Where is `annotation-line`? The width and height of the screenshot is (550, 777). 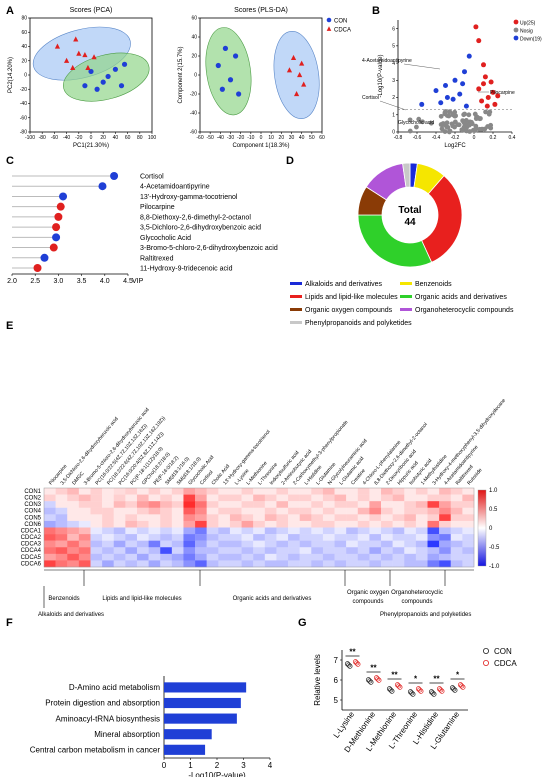 annotation-line is located at coordinates (393, 105).